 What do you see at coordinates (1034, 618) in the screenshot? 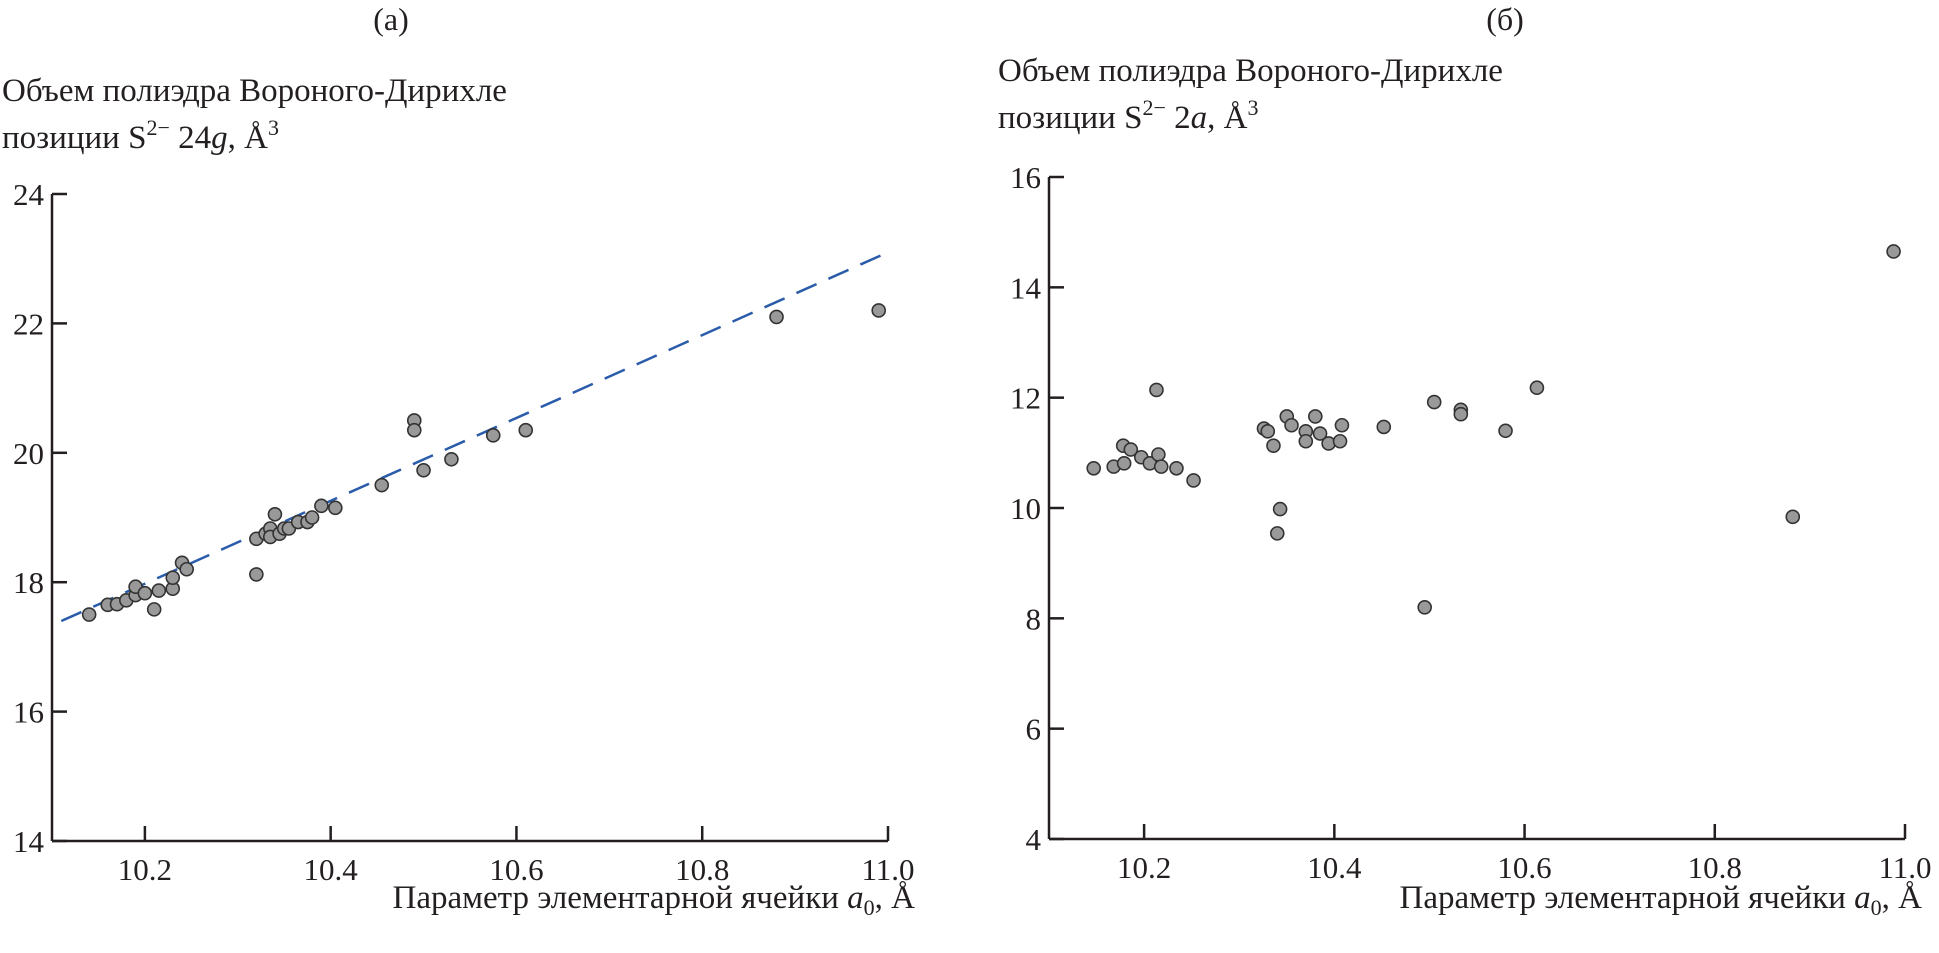
I see `y-tick-label: 8` at bounding box center [1034, 618].